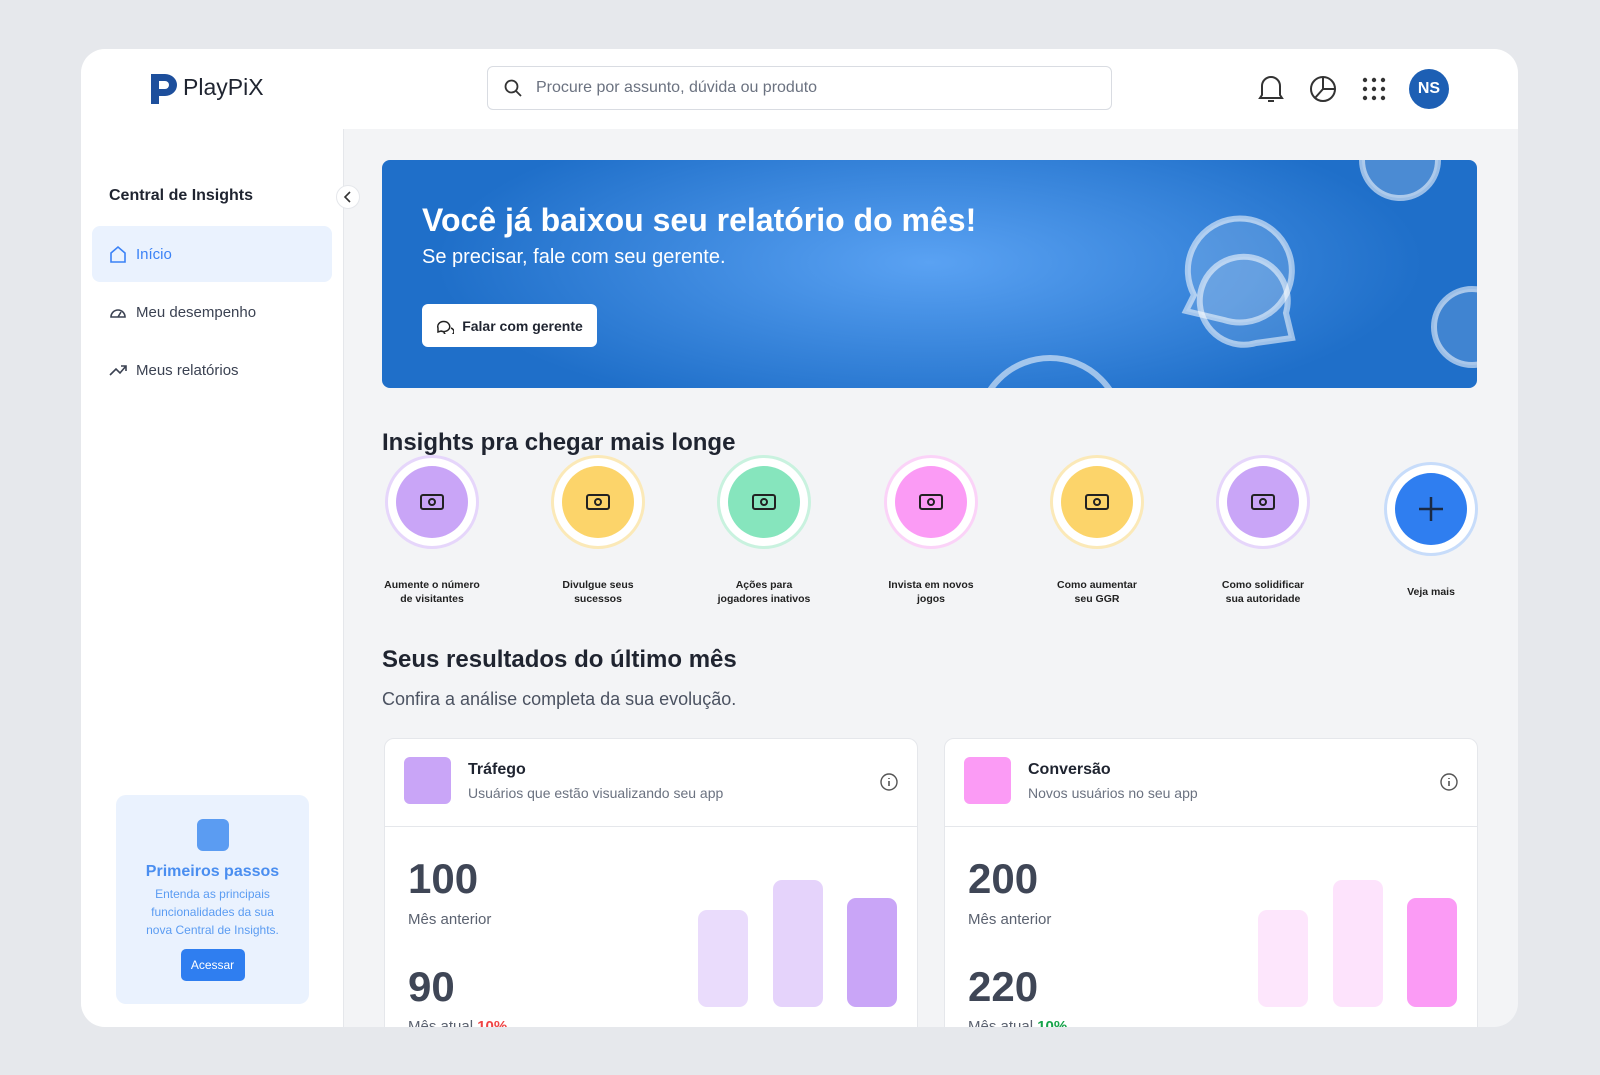 The width and height of the screenshot is (1600, 1075). What do you see at coordinates (1271, 89) in the screenshot?
I see `bell-icon` at bounding box center [1271, 89].